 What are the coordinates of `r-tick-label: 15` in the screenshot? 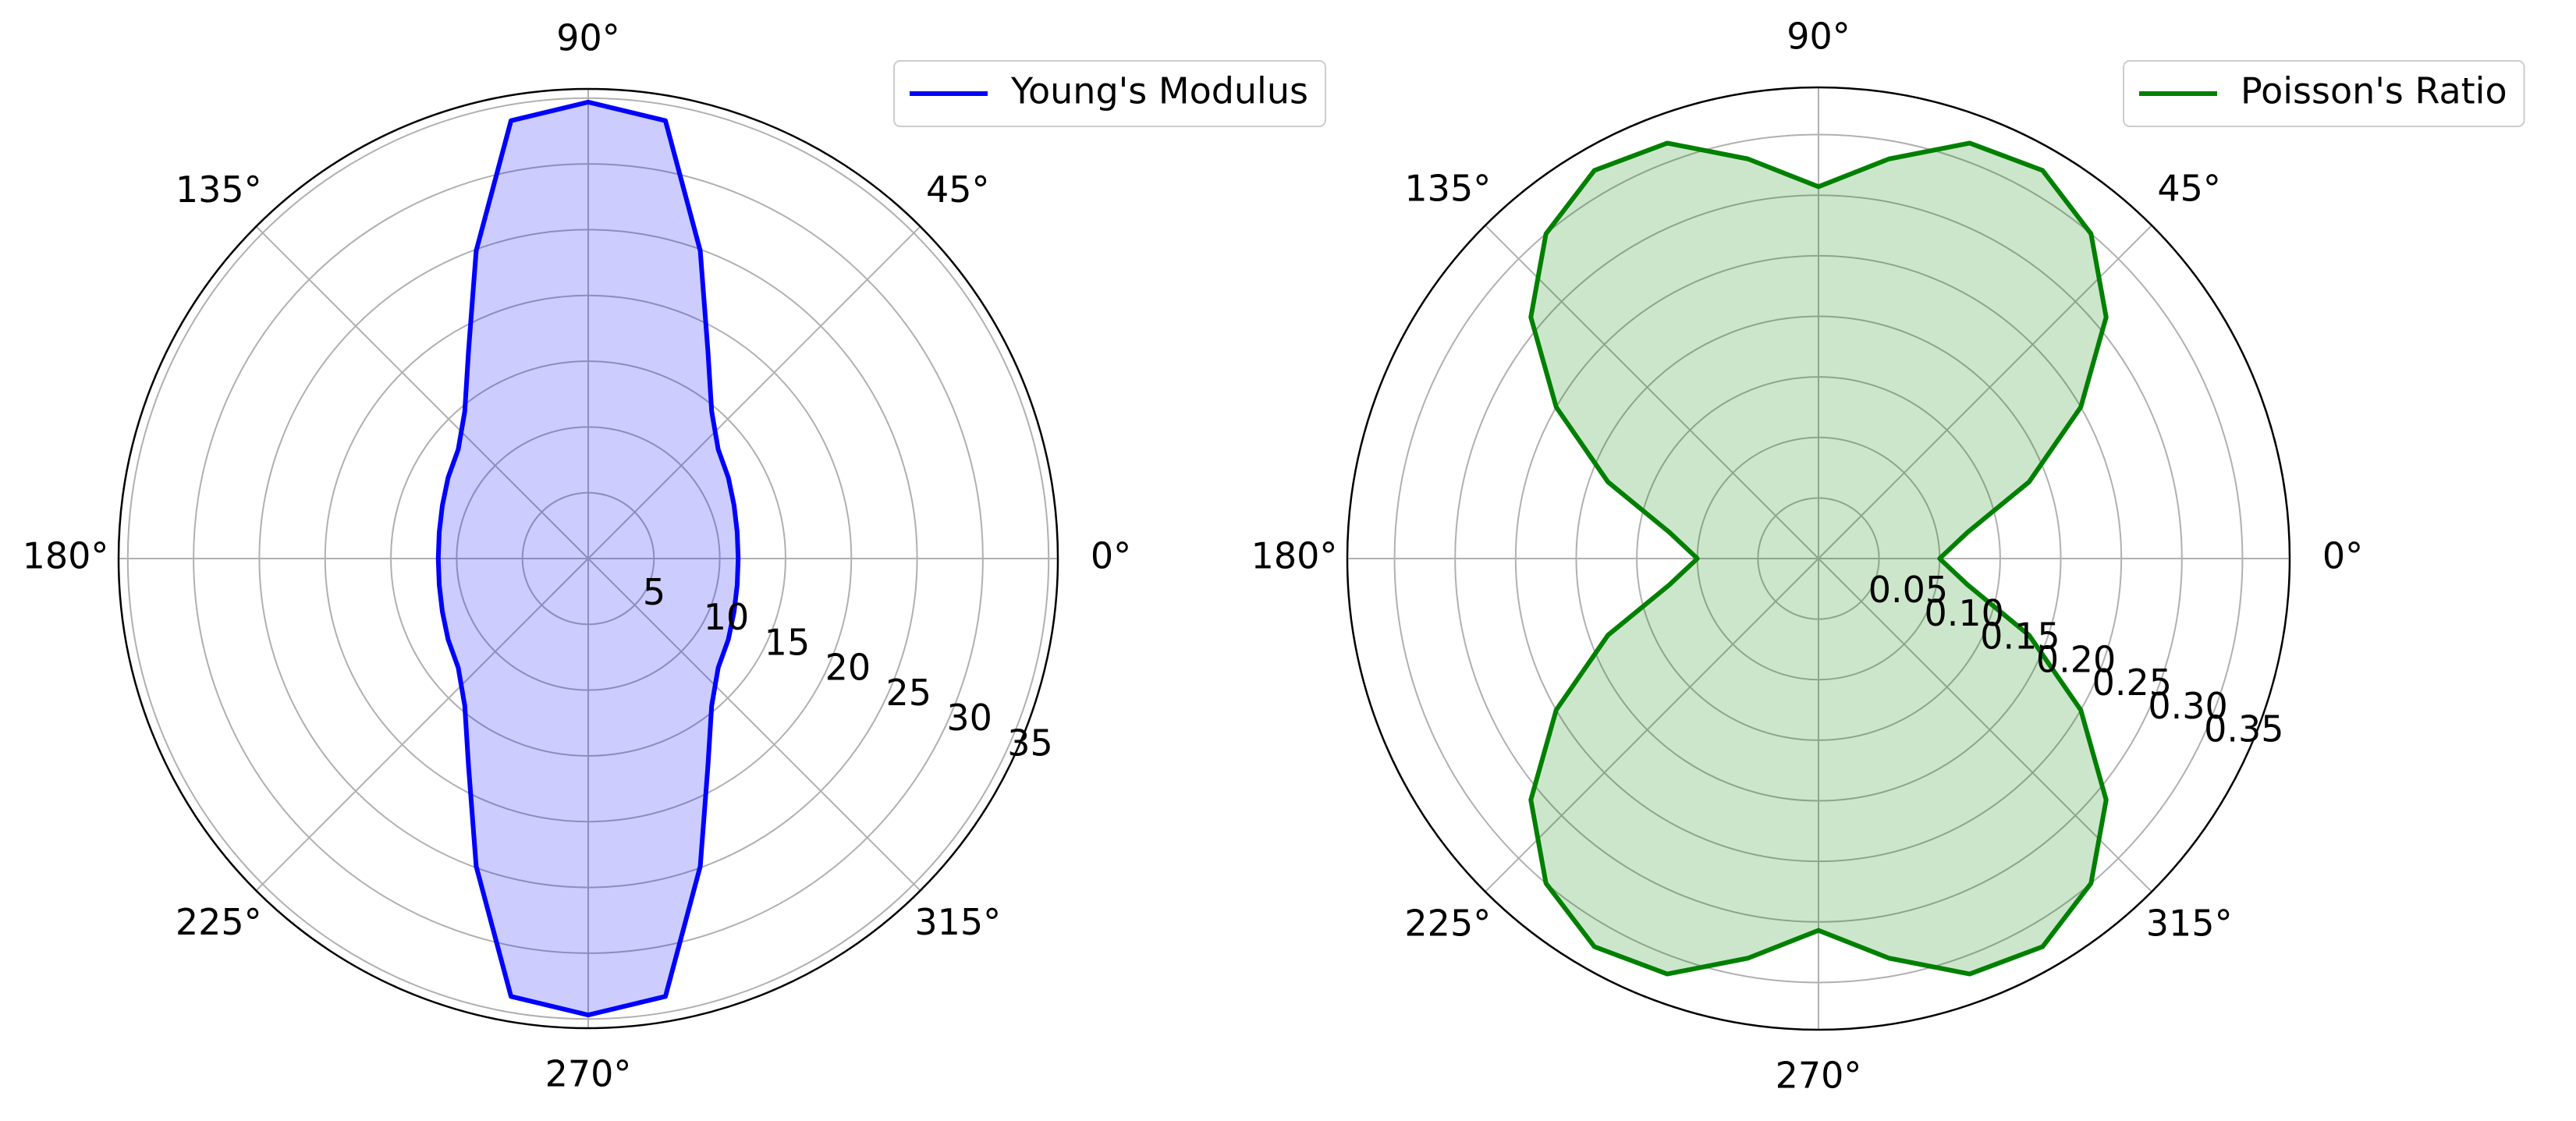 It's located at (788, 642).